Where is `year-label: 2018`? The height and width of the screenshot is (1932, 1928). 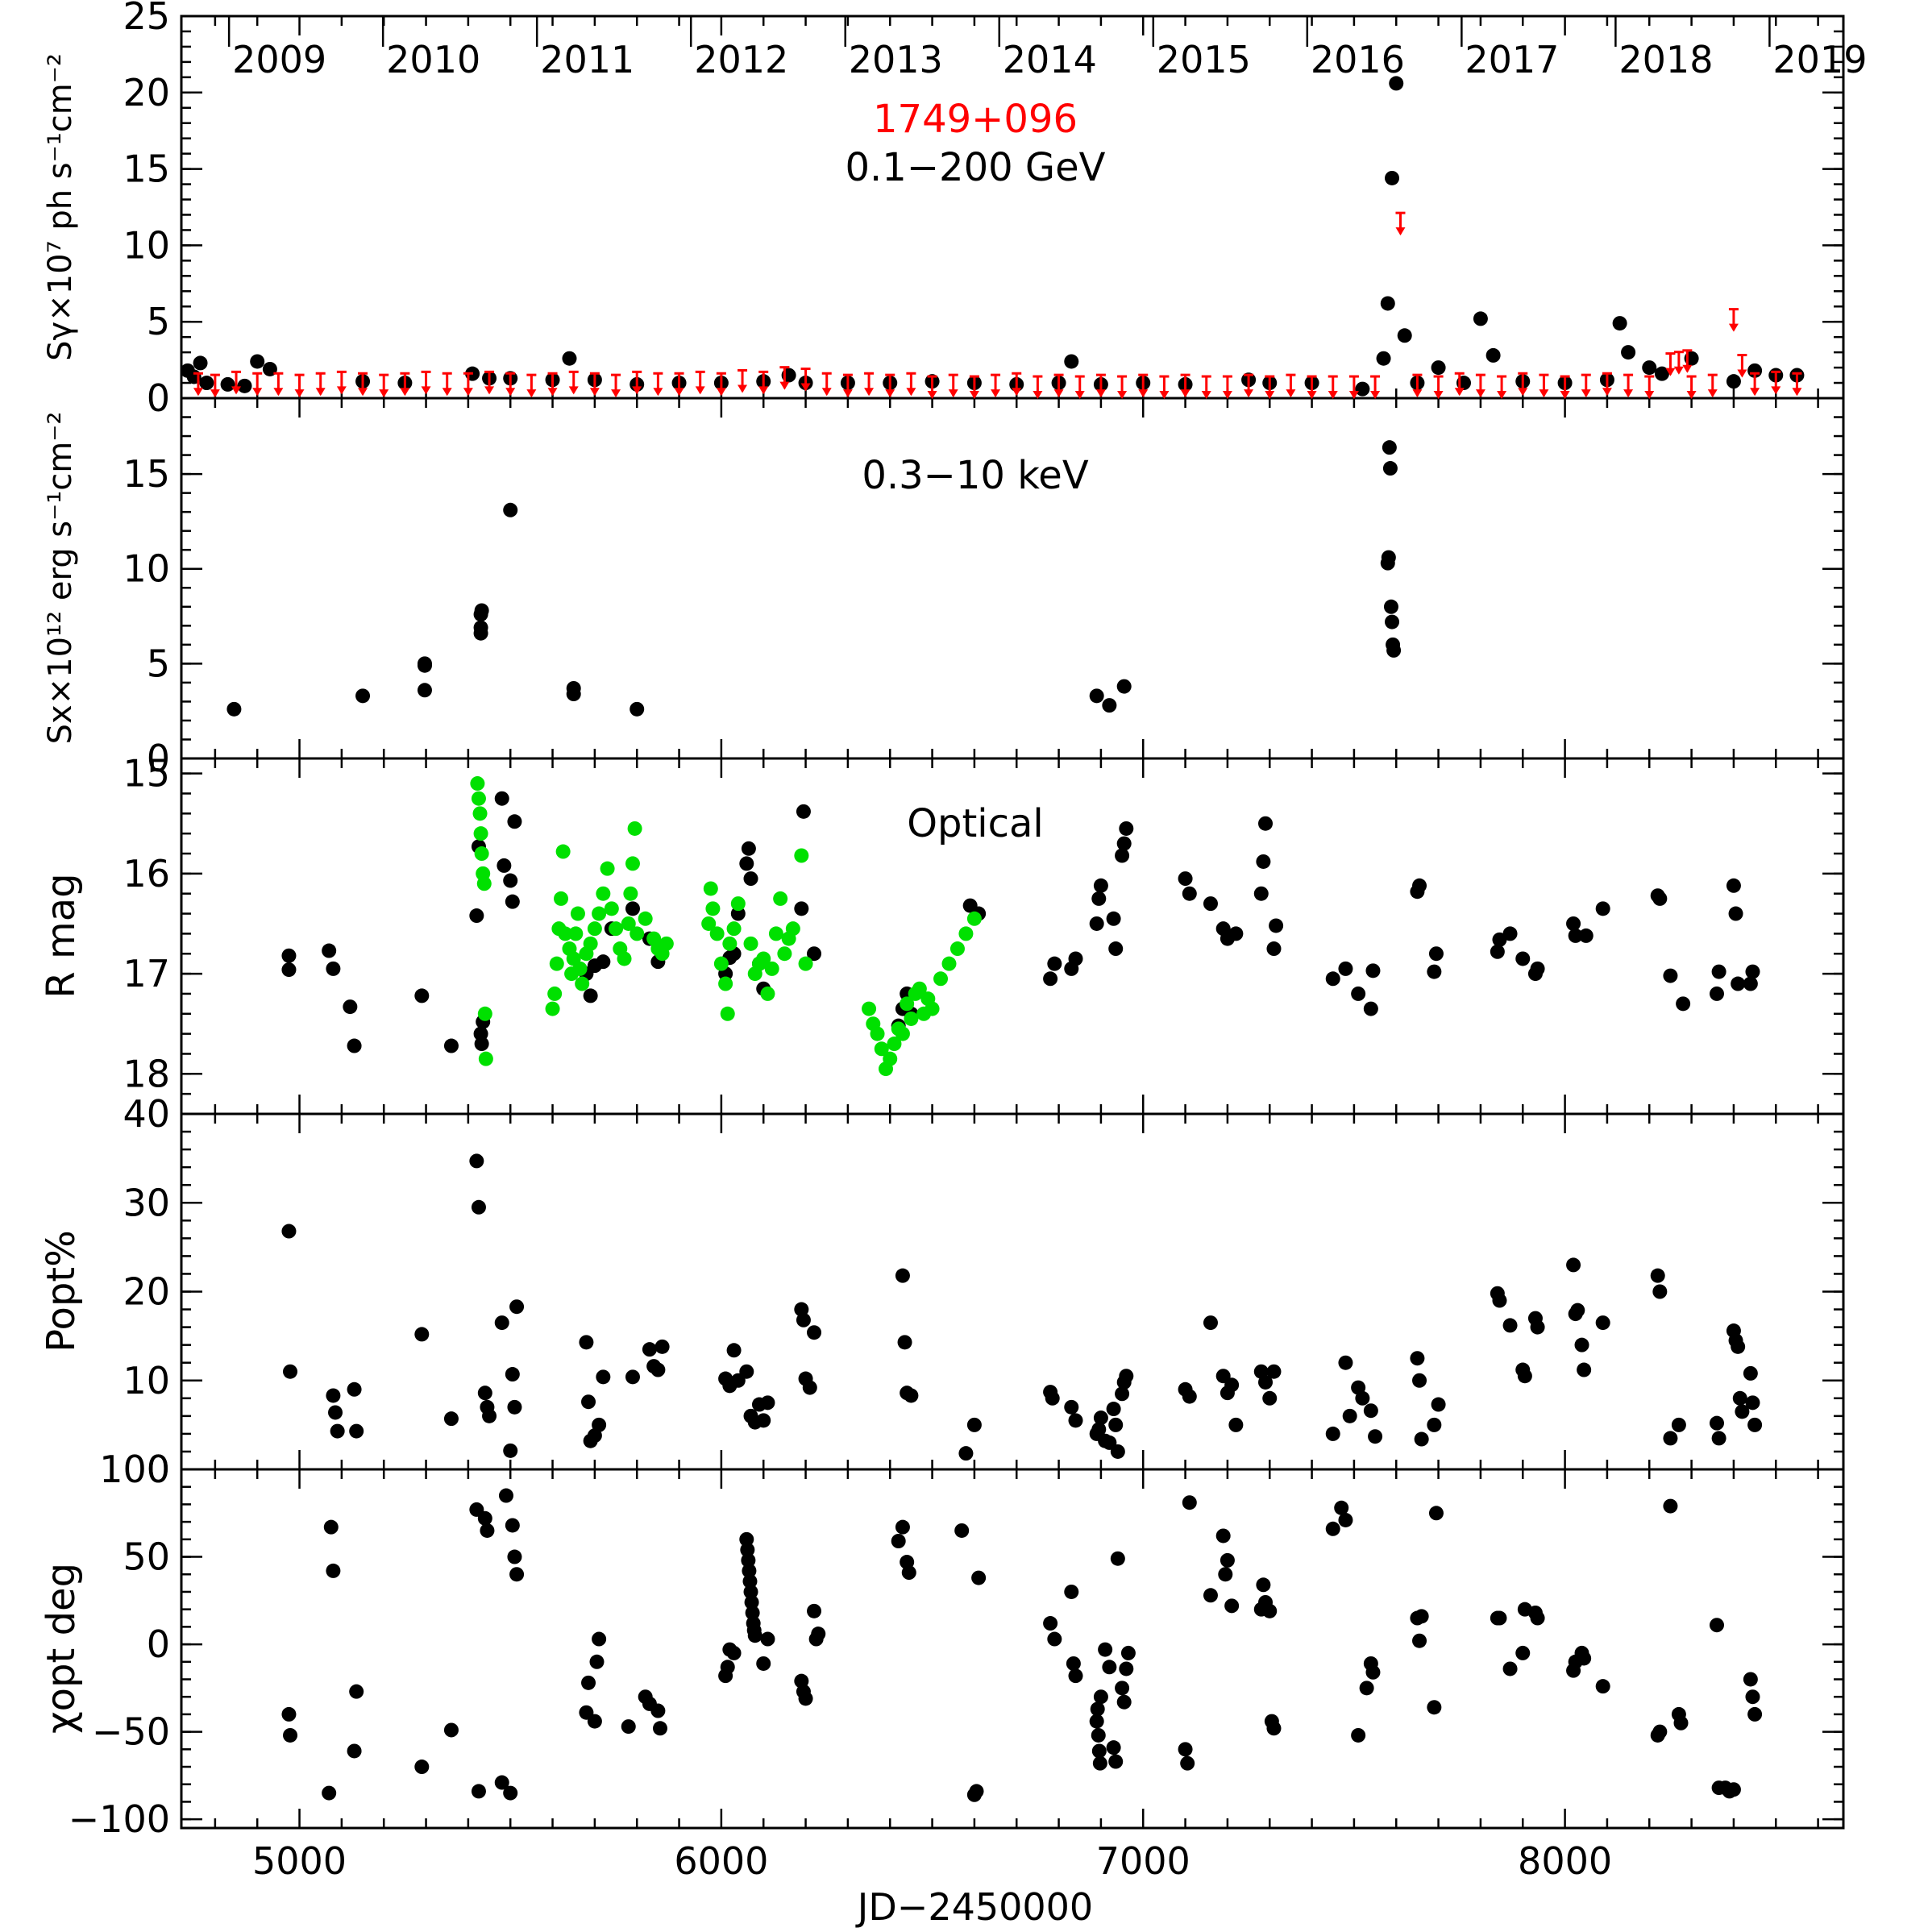 year-label: 2018 is located at coordinates (1666, 59).